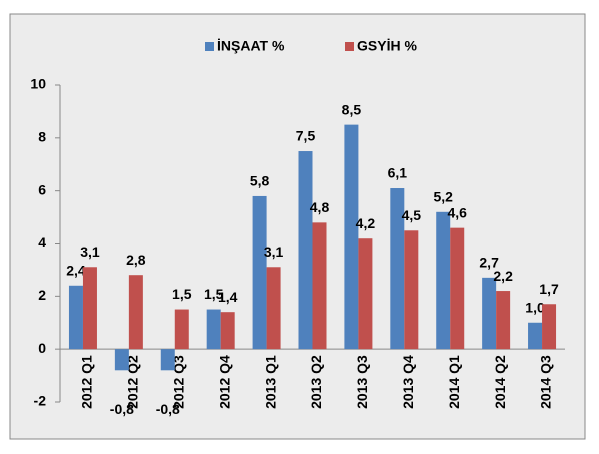 The image size is (599, 454). I want to click on y-tick-label: 0, so click(42, 348).